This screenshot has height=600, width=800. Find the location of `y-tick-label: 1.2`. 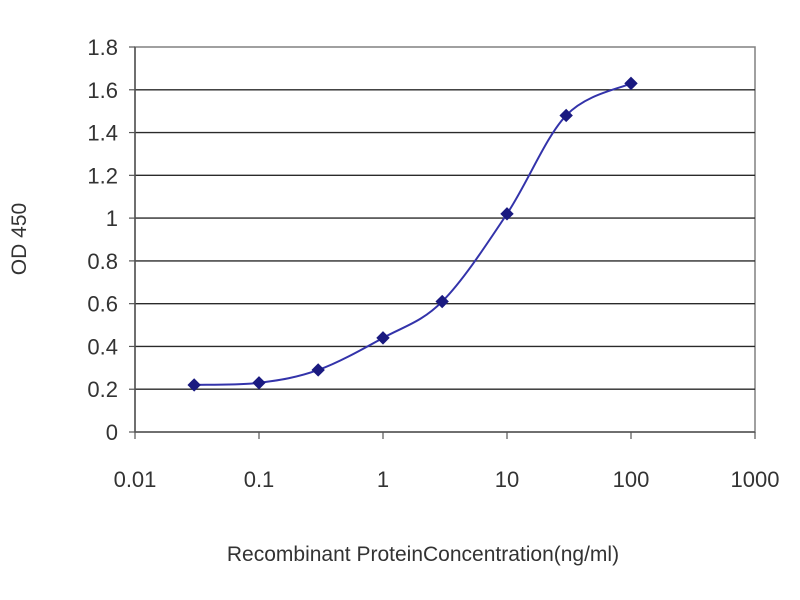

y-tick-label: 1.2 is located at coordinates (102, 175).